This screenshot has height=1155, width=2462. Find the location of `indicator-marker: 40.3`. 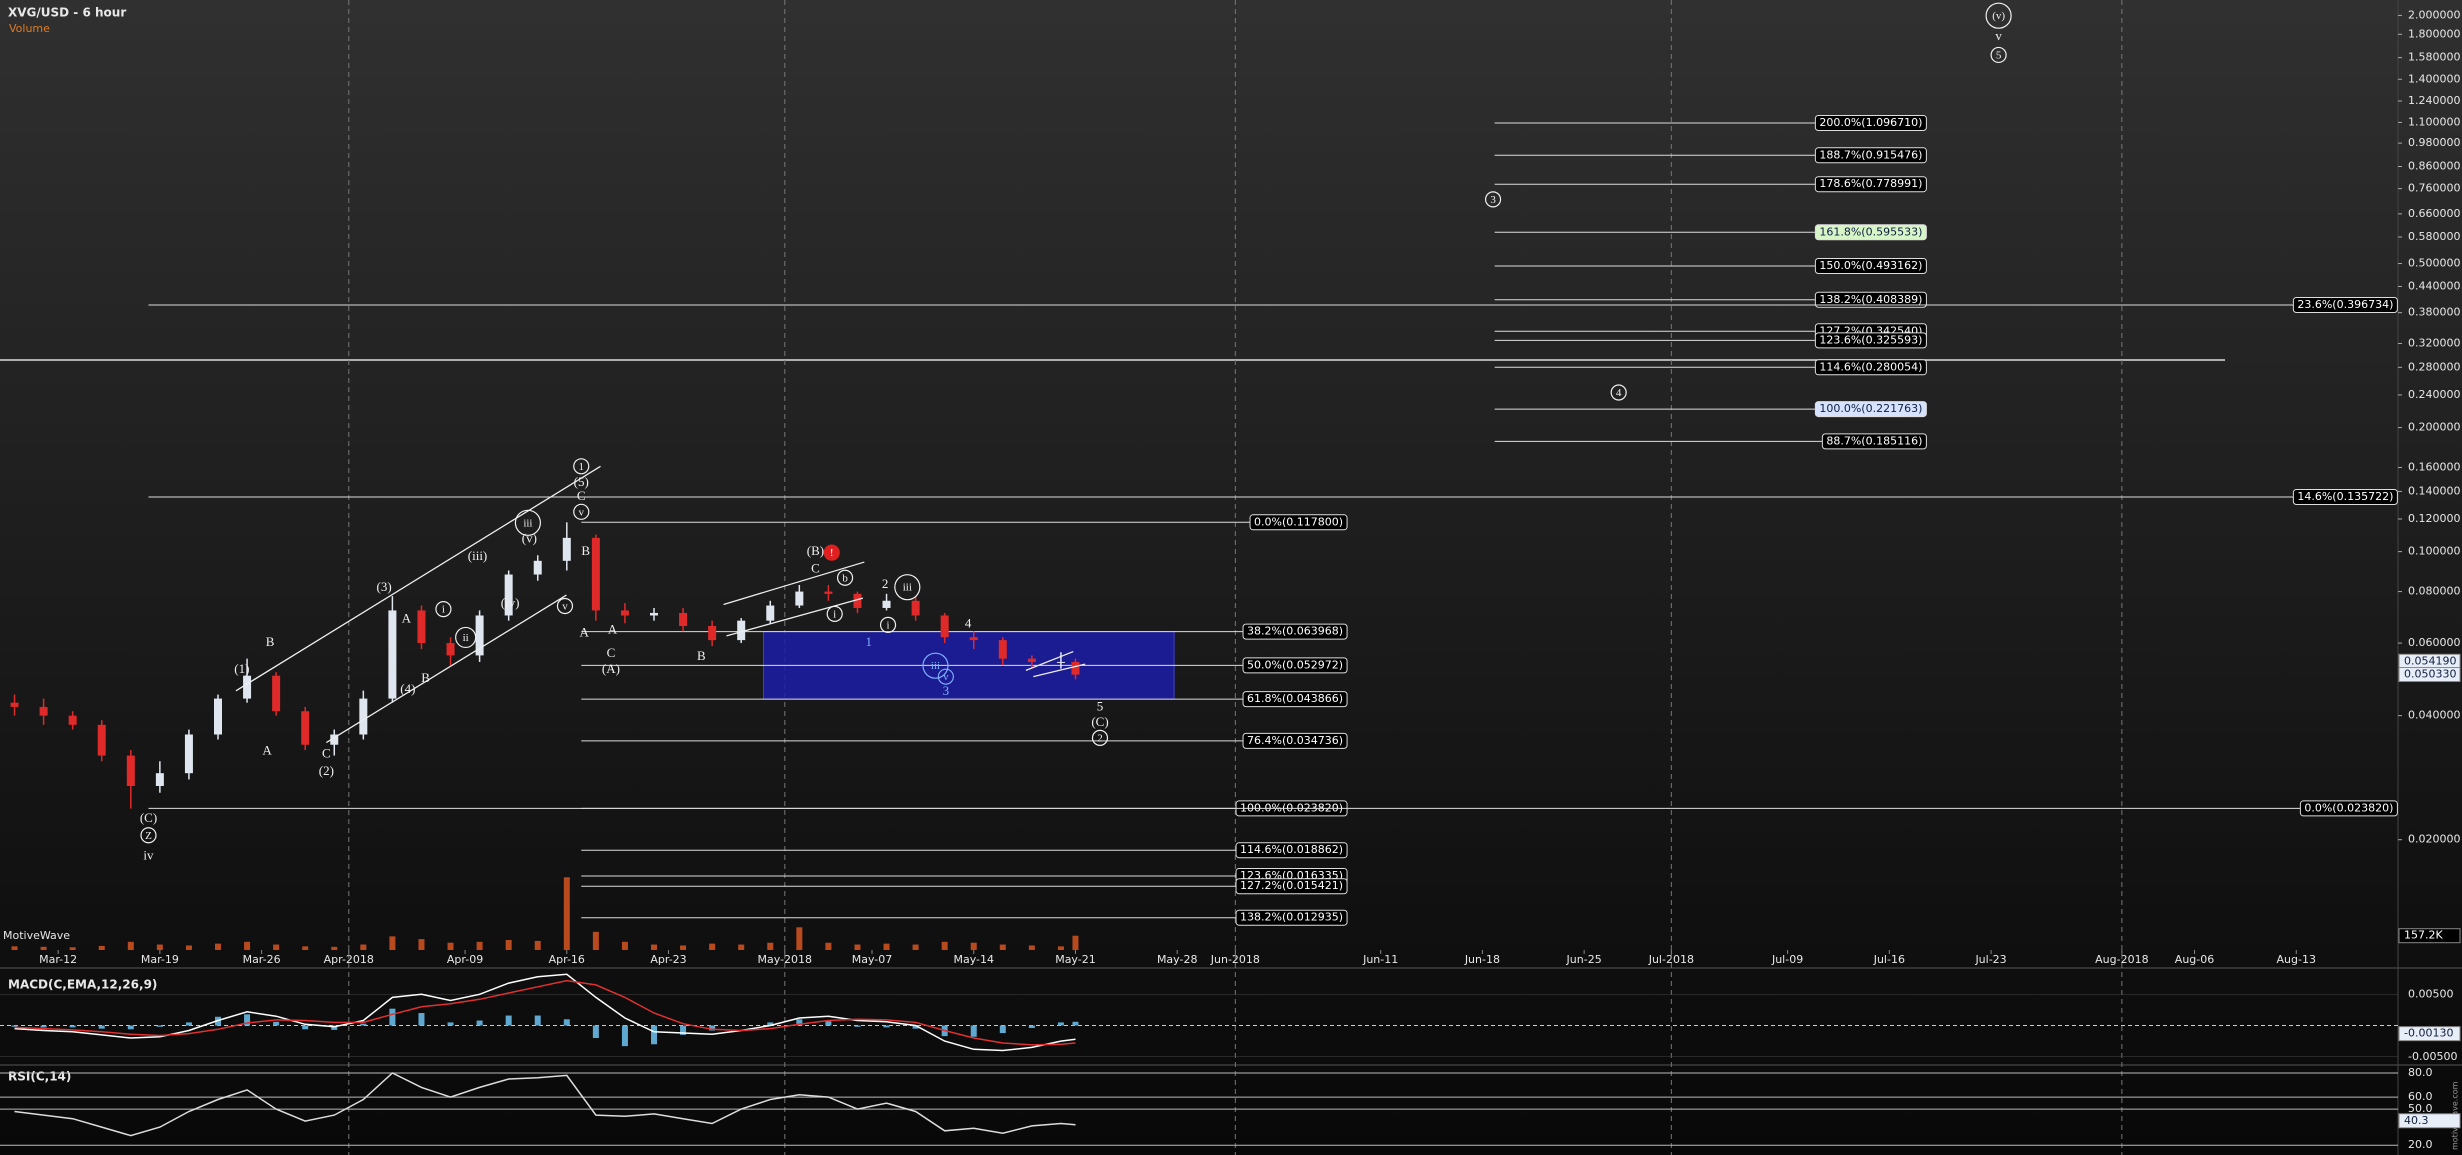

indicator-marker: 40.3 is located at coordinates (2416, 1120).